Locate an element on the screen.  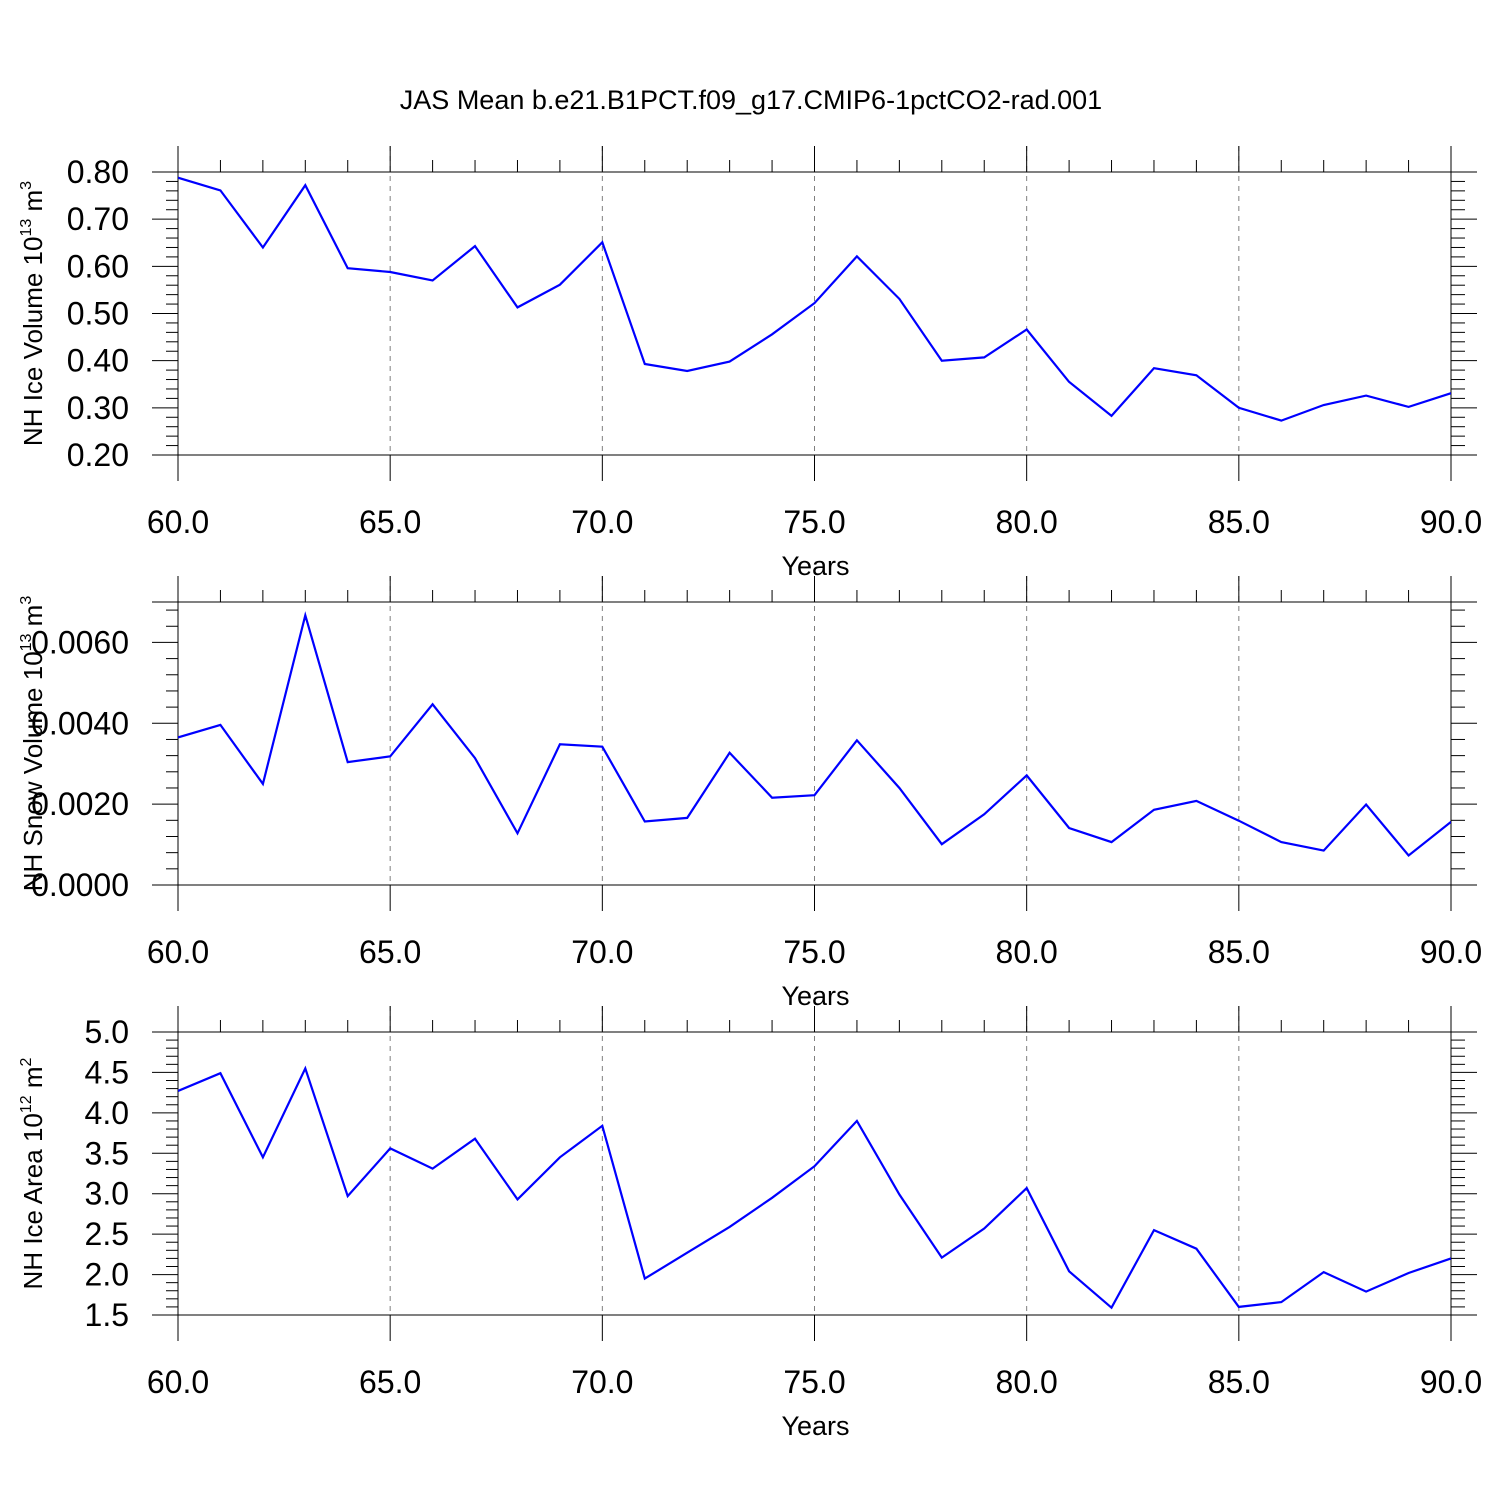
y-axis-title: NH Snow Volume 1013 m3 is located at coordinates (33, 744).